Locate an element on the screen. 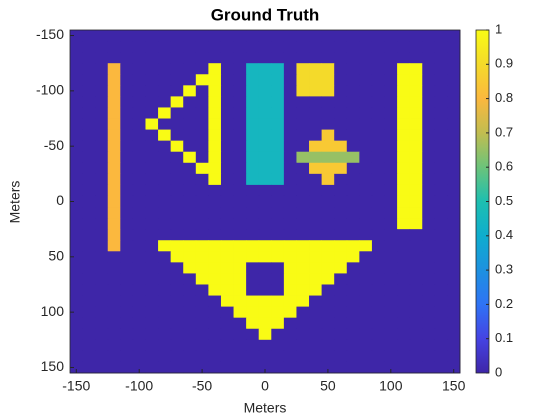 This screenshot has height=420, width=560. x-tick-label: 50 is located at coordinates (328, 386).